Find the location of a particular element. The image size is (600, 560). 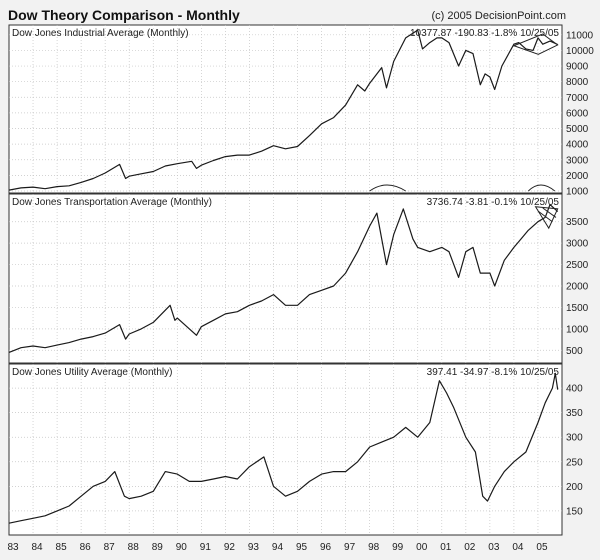

x-tick-label: 02 is located at coordinates (470, 547).